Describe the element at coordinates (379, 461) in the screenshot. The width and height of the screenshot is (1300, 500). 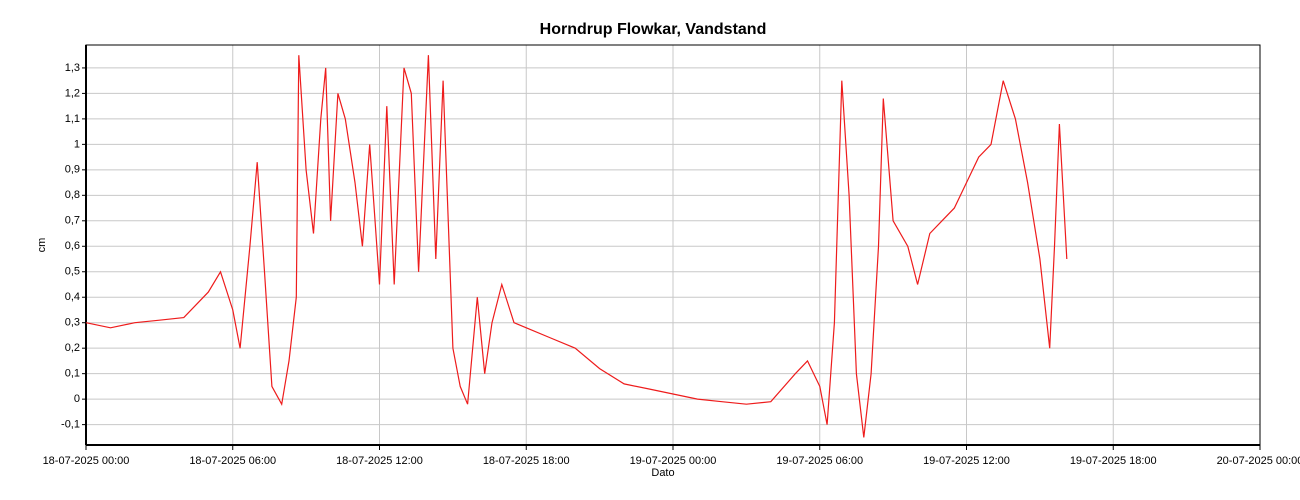
I see `x-tick-label: 18-07-2025 12:00` at that location.